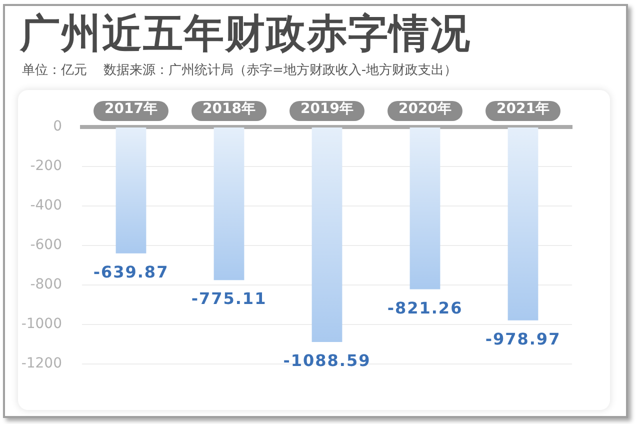  Describe the element at coordinates (425, 308) in the screenshot. I see `data-label: -821.26` at that location.